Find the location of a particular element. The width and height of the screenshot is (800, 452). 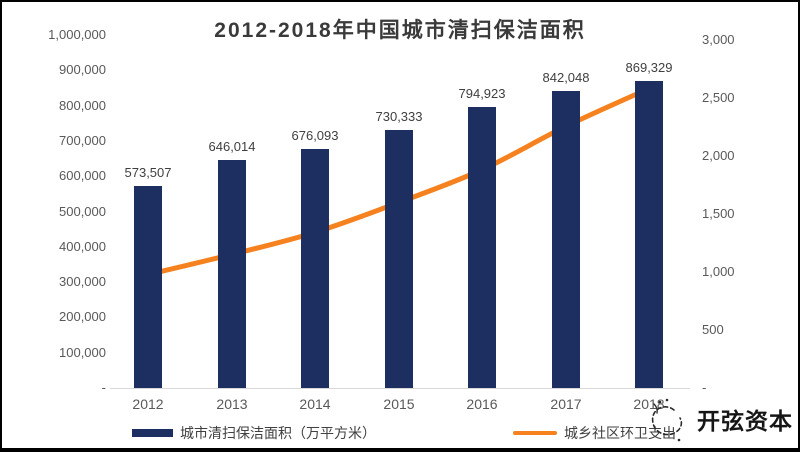

x-axis-tick-label: 2014 is located at coordinates (315, 404).